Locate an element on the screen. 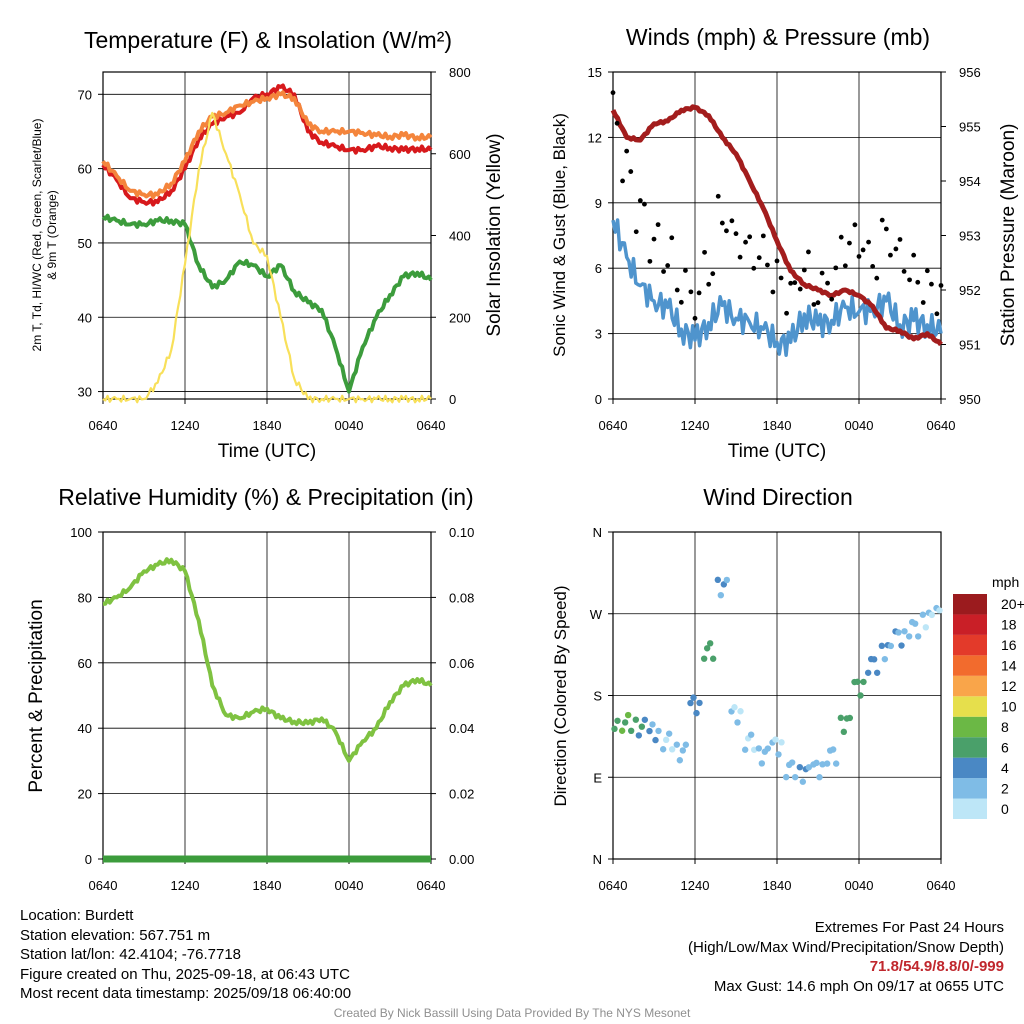 The width and height of the screenshot is (1024, 1024). chart-title: Temperature (F) & Insolation (W/m²) is located at coordinates (268, 40).